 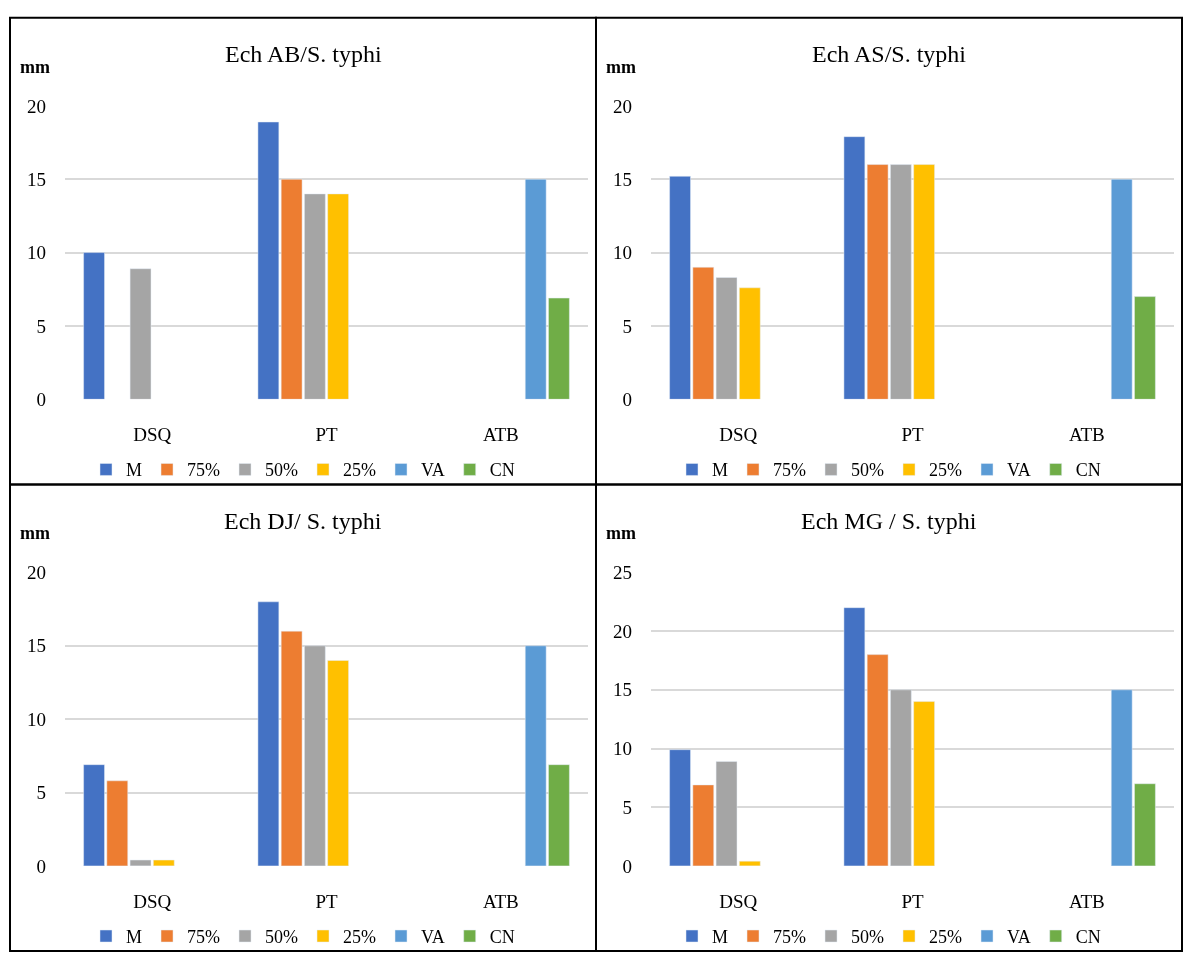 I want to click on chart-title: Ech MG / S. typhi, so click(x=889, y=521).